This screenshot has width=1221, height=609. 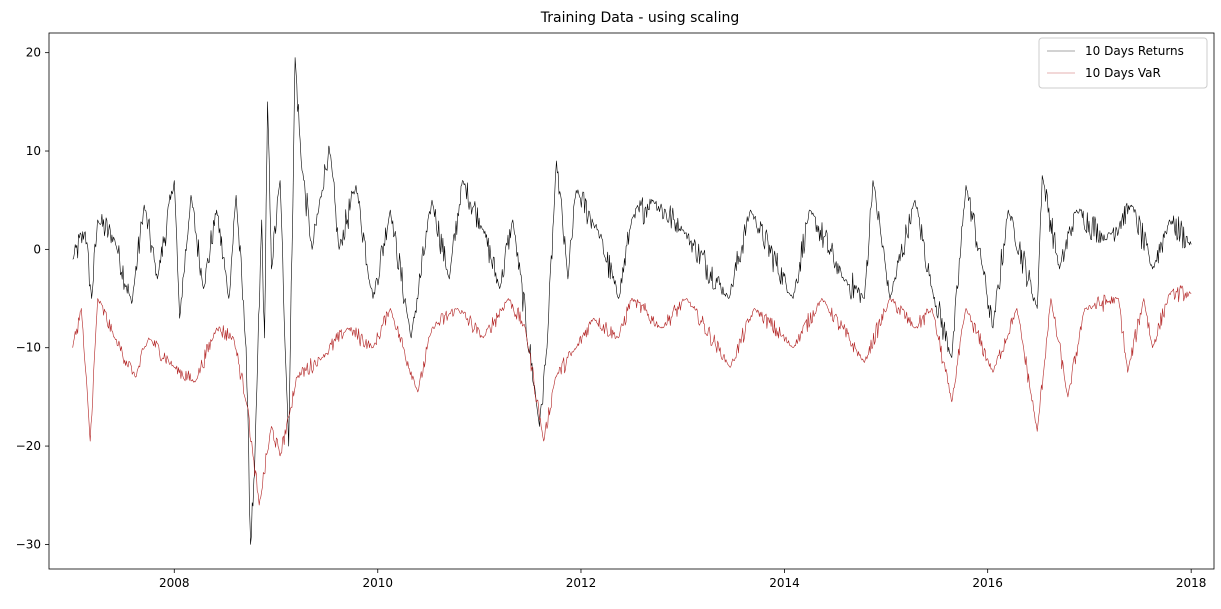 I want to click on y-tick-label: −20, so click(x=28, y=446).